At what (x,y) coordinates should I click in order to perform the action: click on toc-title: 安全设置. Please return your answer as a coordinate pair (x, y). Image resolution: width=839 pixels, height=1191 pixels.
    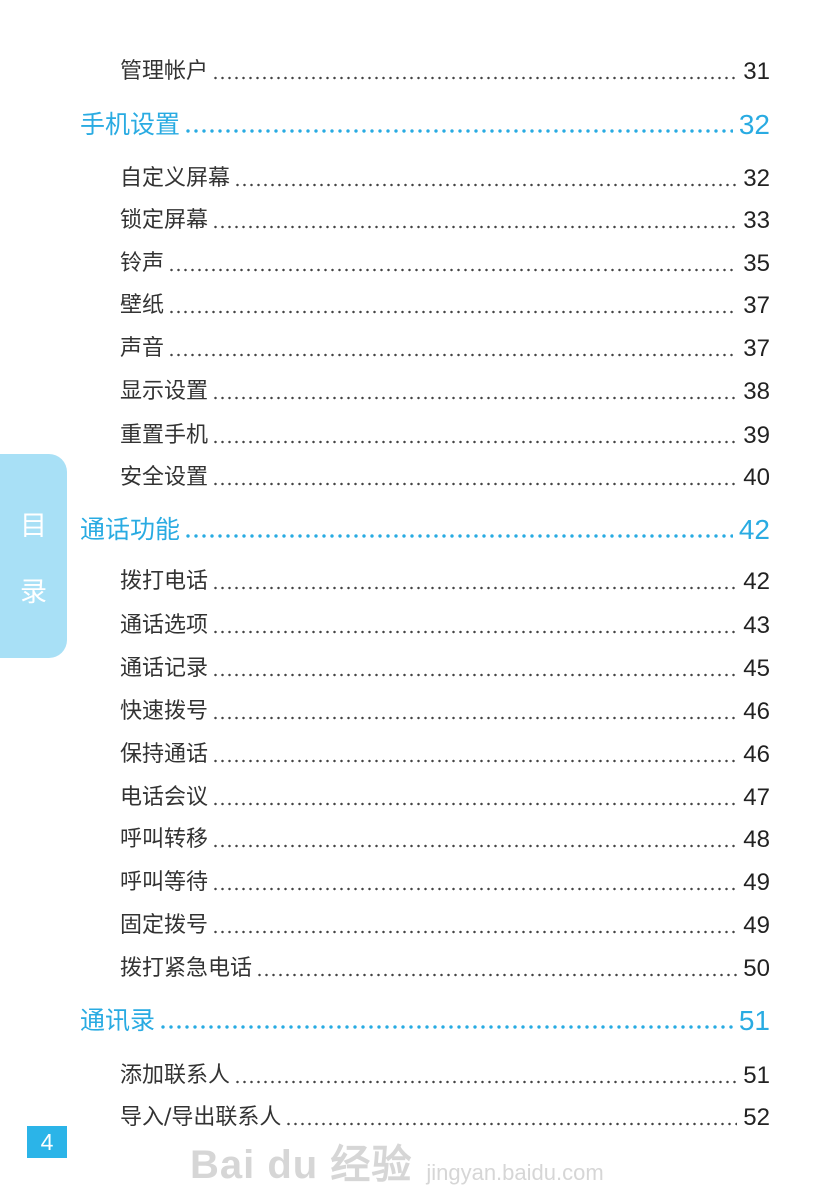
    Looking at the image, I should click on (164, 477).